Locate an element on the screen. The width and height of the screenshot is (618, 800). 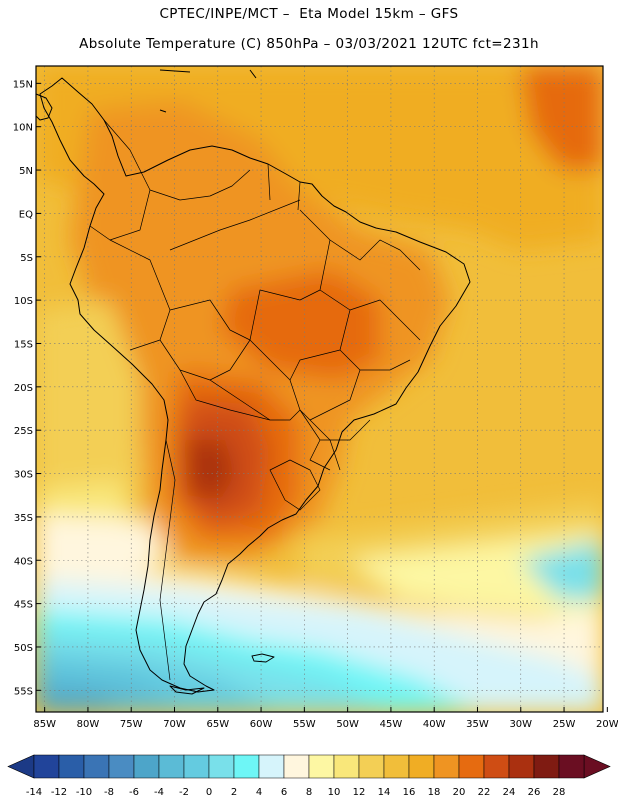
legend-label: 14 is located at coordinates (384, 792).